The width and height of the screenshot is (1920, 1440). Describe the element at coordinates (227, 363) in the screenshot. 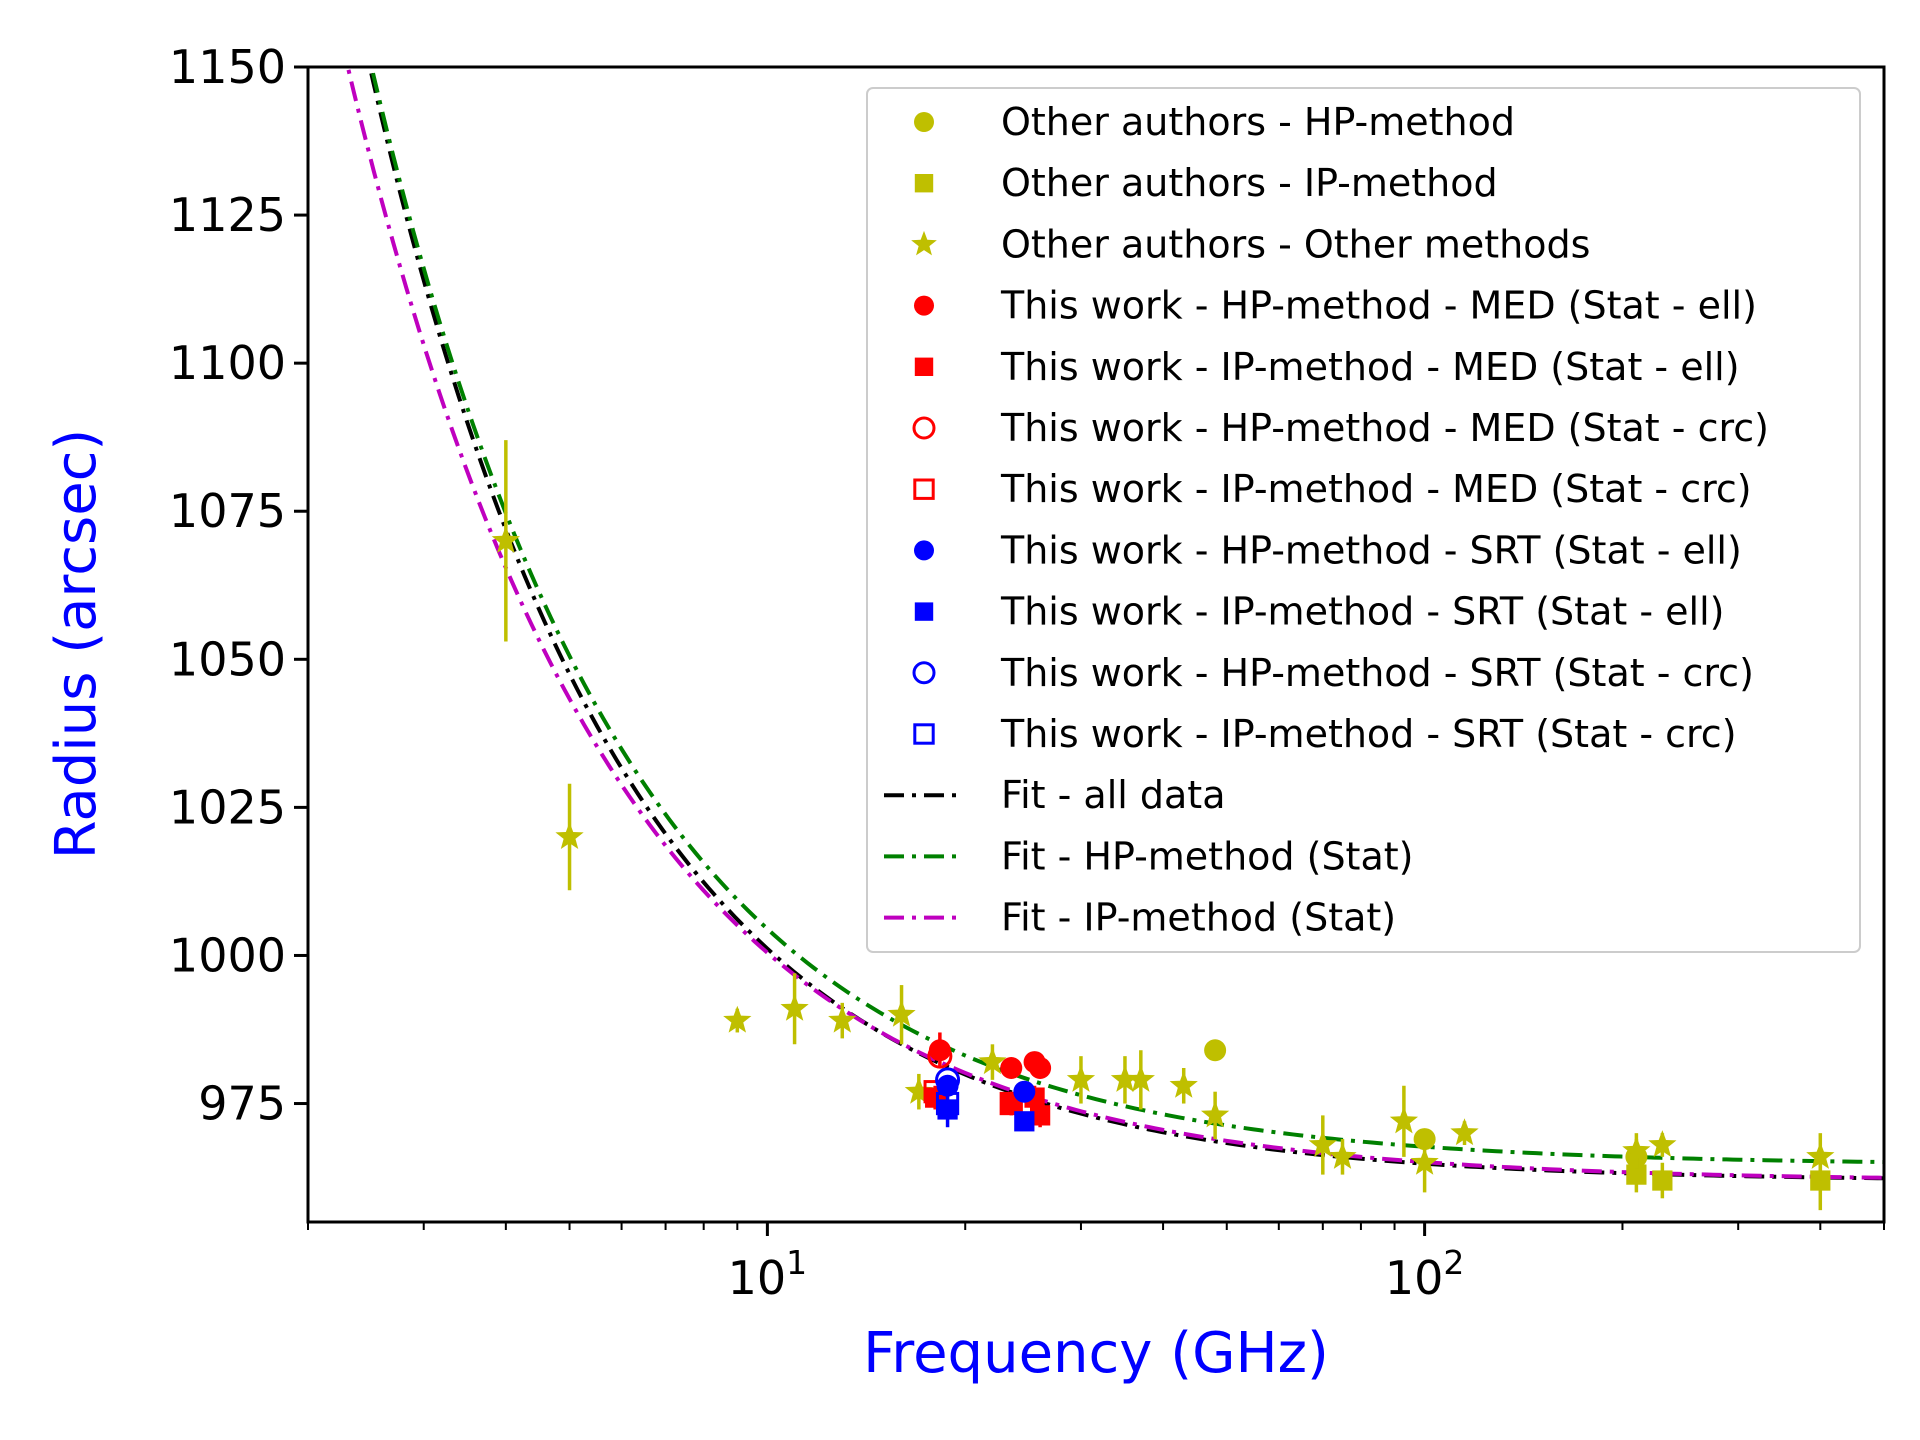

I see `y-tick-label: 1100` at that location.